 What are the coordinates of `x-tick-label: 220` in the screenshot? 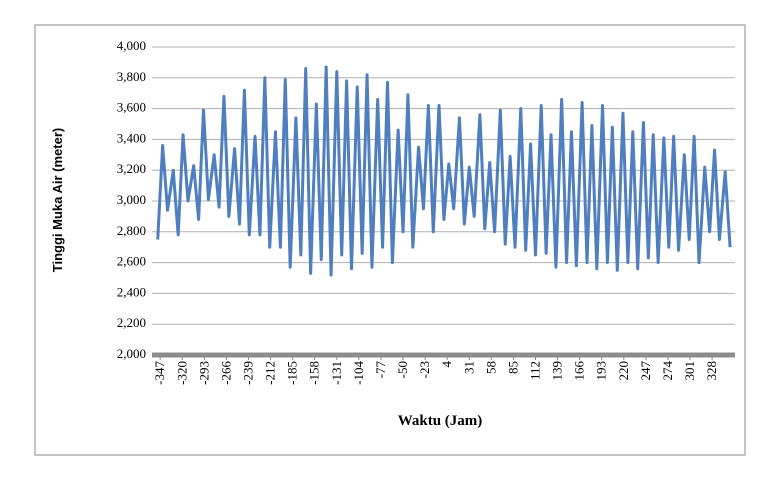 It's located at (623, 371).